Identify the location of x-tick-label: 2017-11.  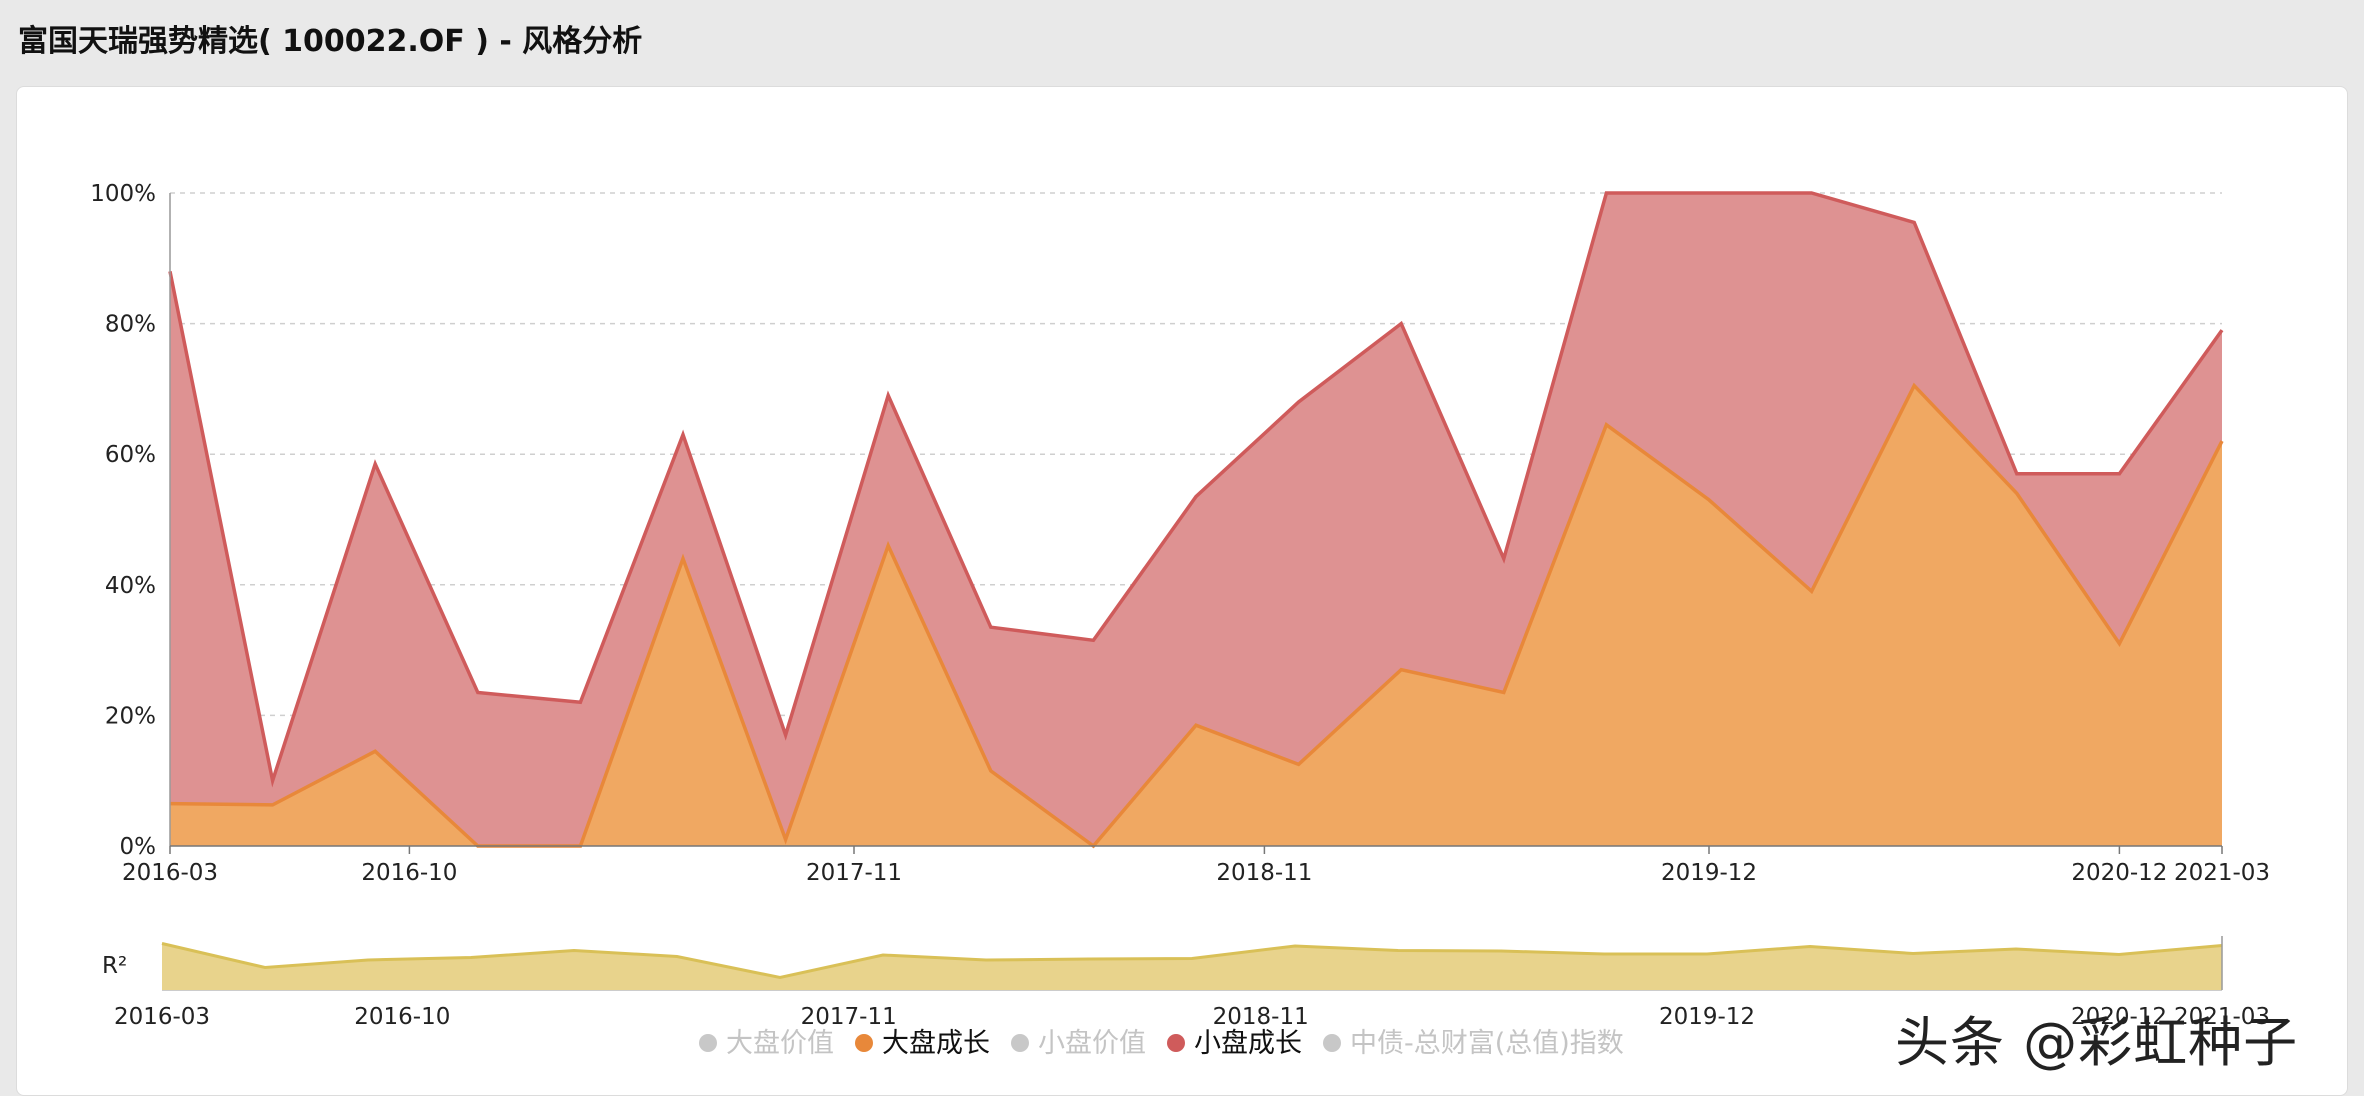
(854, 873).